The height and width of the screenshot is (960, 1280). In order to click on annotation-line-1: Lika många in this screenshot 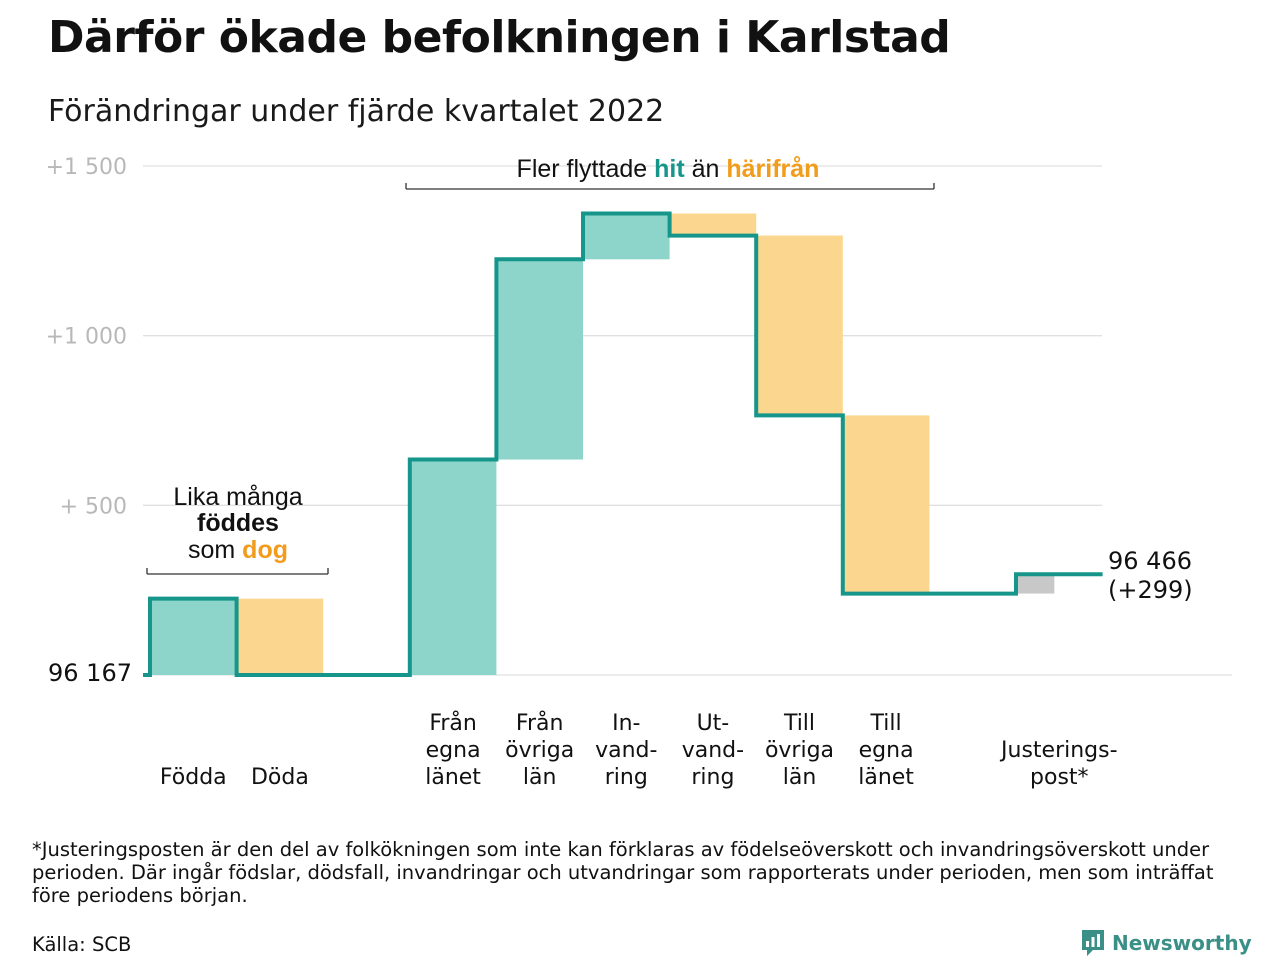, I will do `click(237, 497)`.